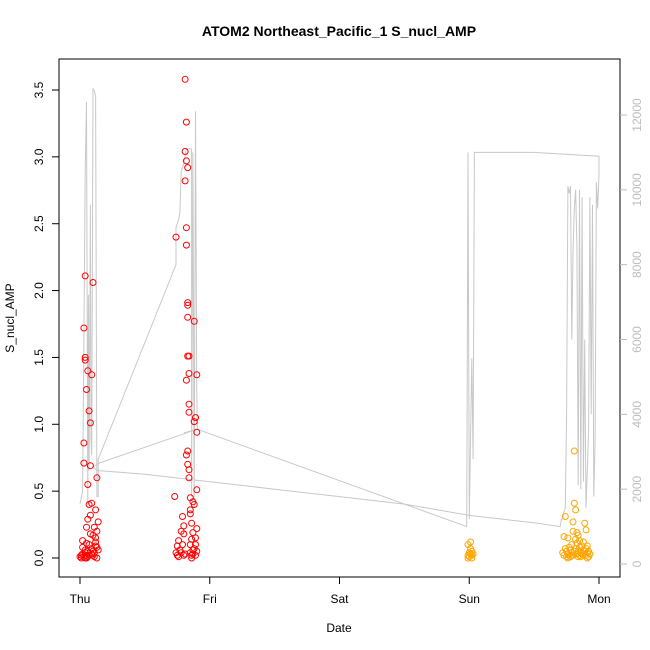 The image size is (650, 650). I want to click on right-tick-label: 4000, so click(637, 414).